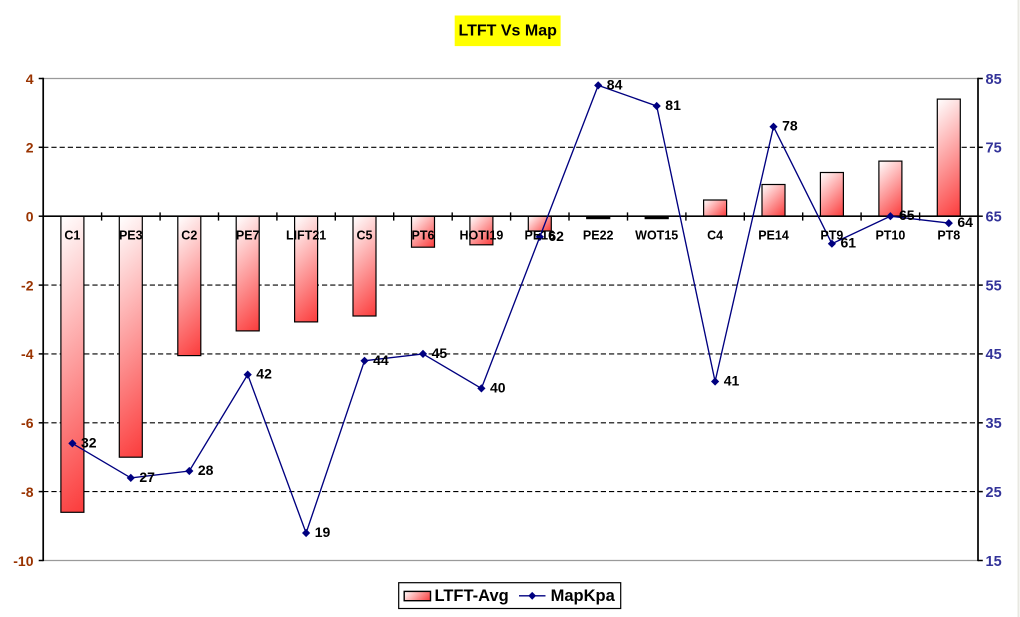 This screenshot has height=617, width=1020. I want to click on svg-text: LTFT Vs Map, so click(508, 31).